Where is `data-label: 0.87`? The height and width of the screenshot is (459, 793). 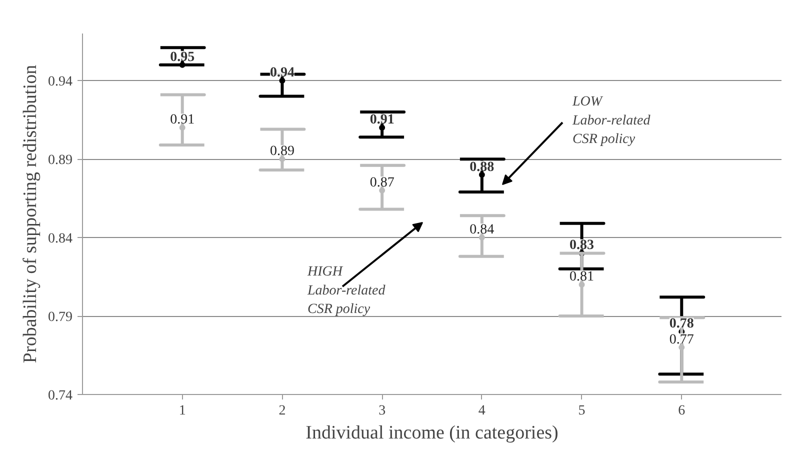
data-label: 0.87 is located at coordinates (382, 182).